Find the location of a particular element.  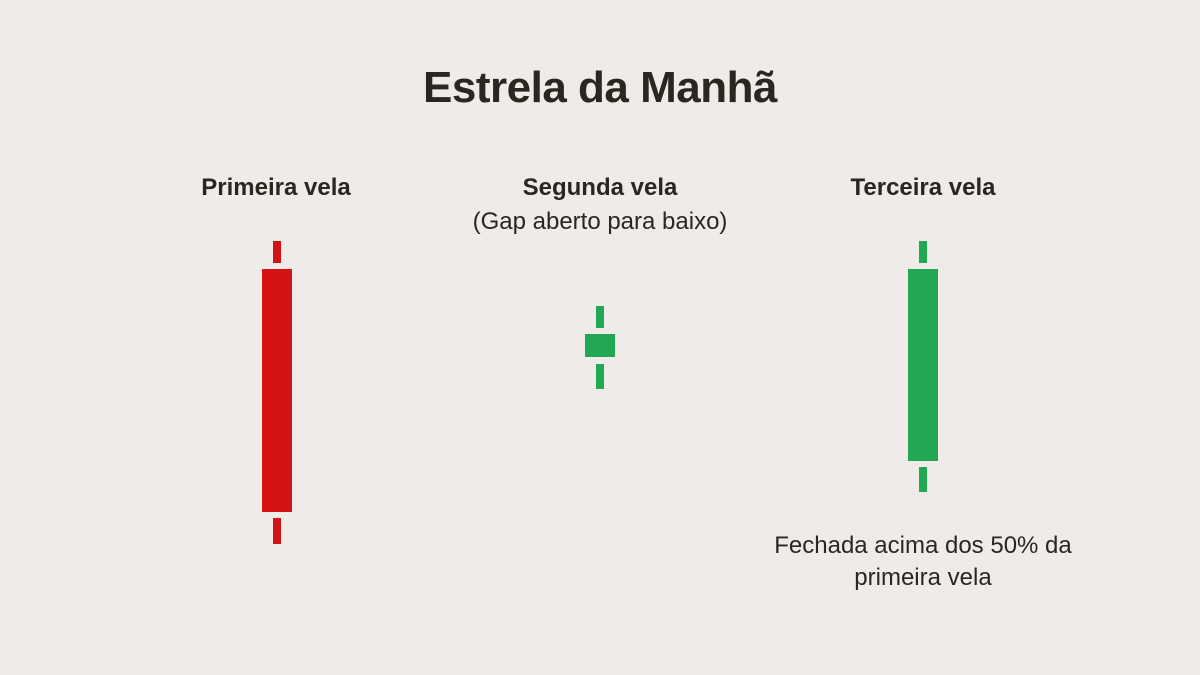

first-candle-upper-wick is located at coordinates (277, 252).